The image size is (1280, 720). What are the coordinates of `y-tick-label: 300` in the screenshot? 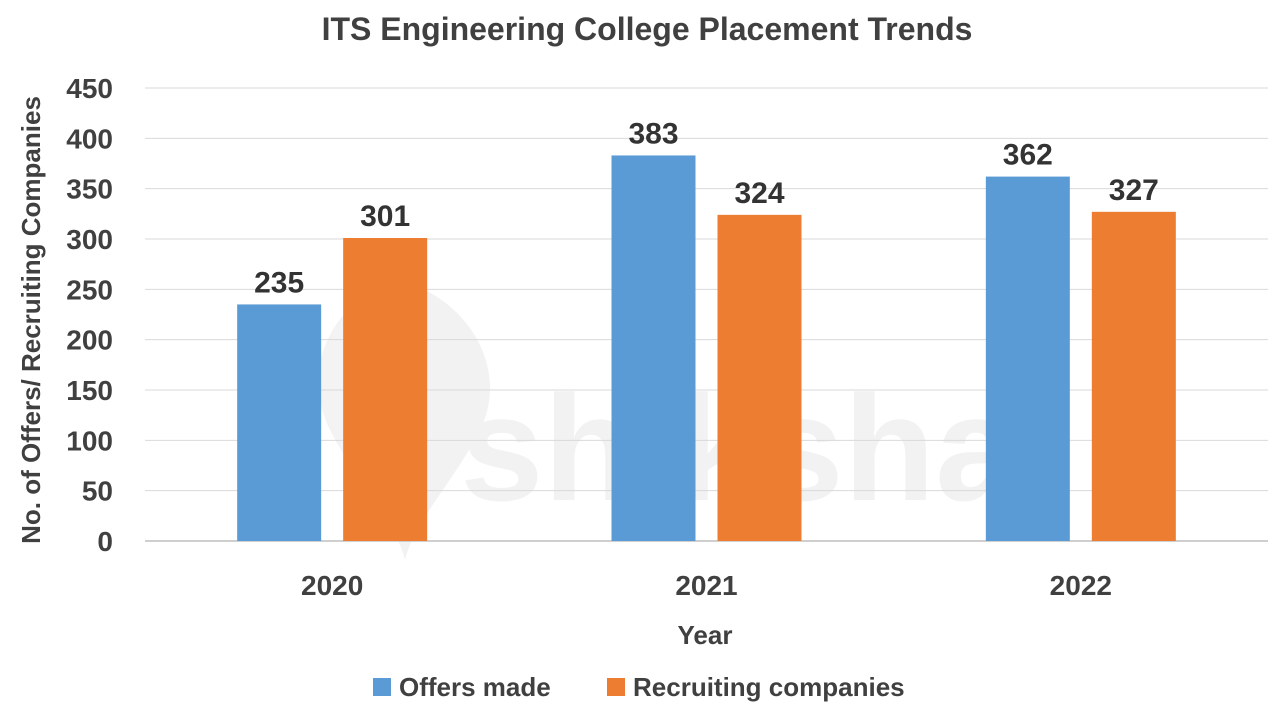 It's located at (89, 239).